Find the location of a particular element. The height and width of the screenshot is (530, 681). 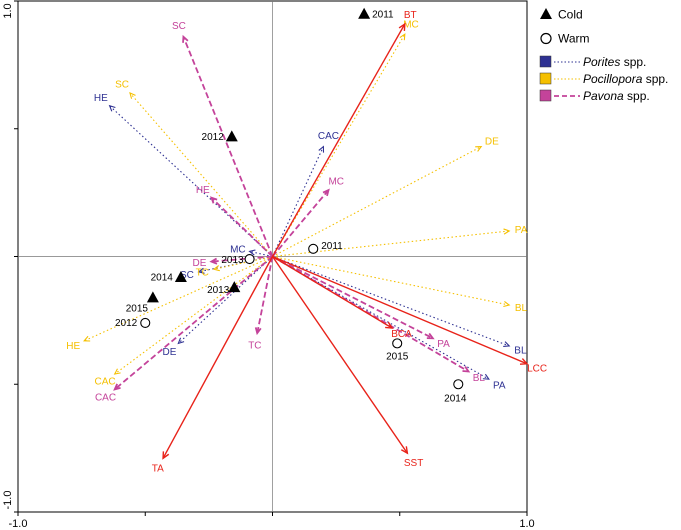

series-vector-pavona: PA is located at coordinates (361, 302).